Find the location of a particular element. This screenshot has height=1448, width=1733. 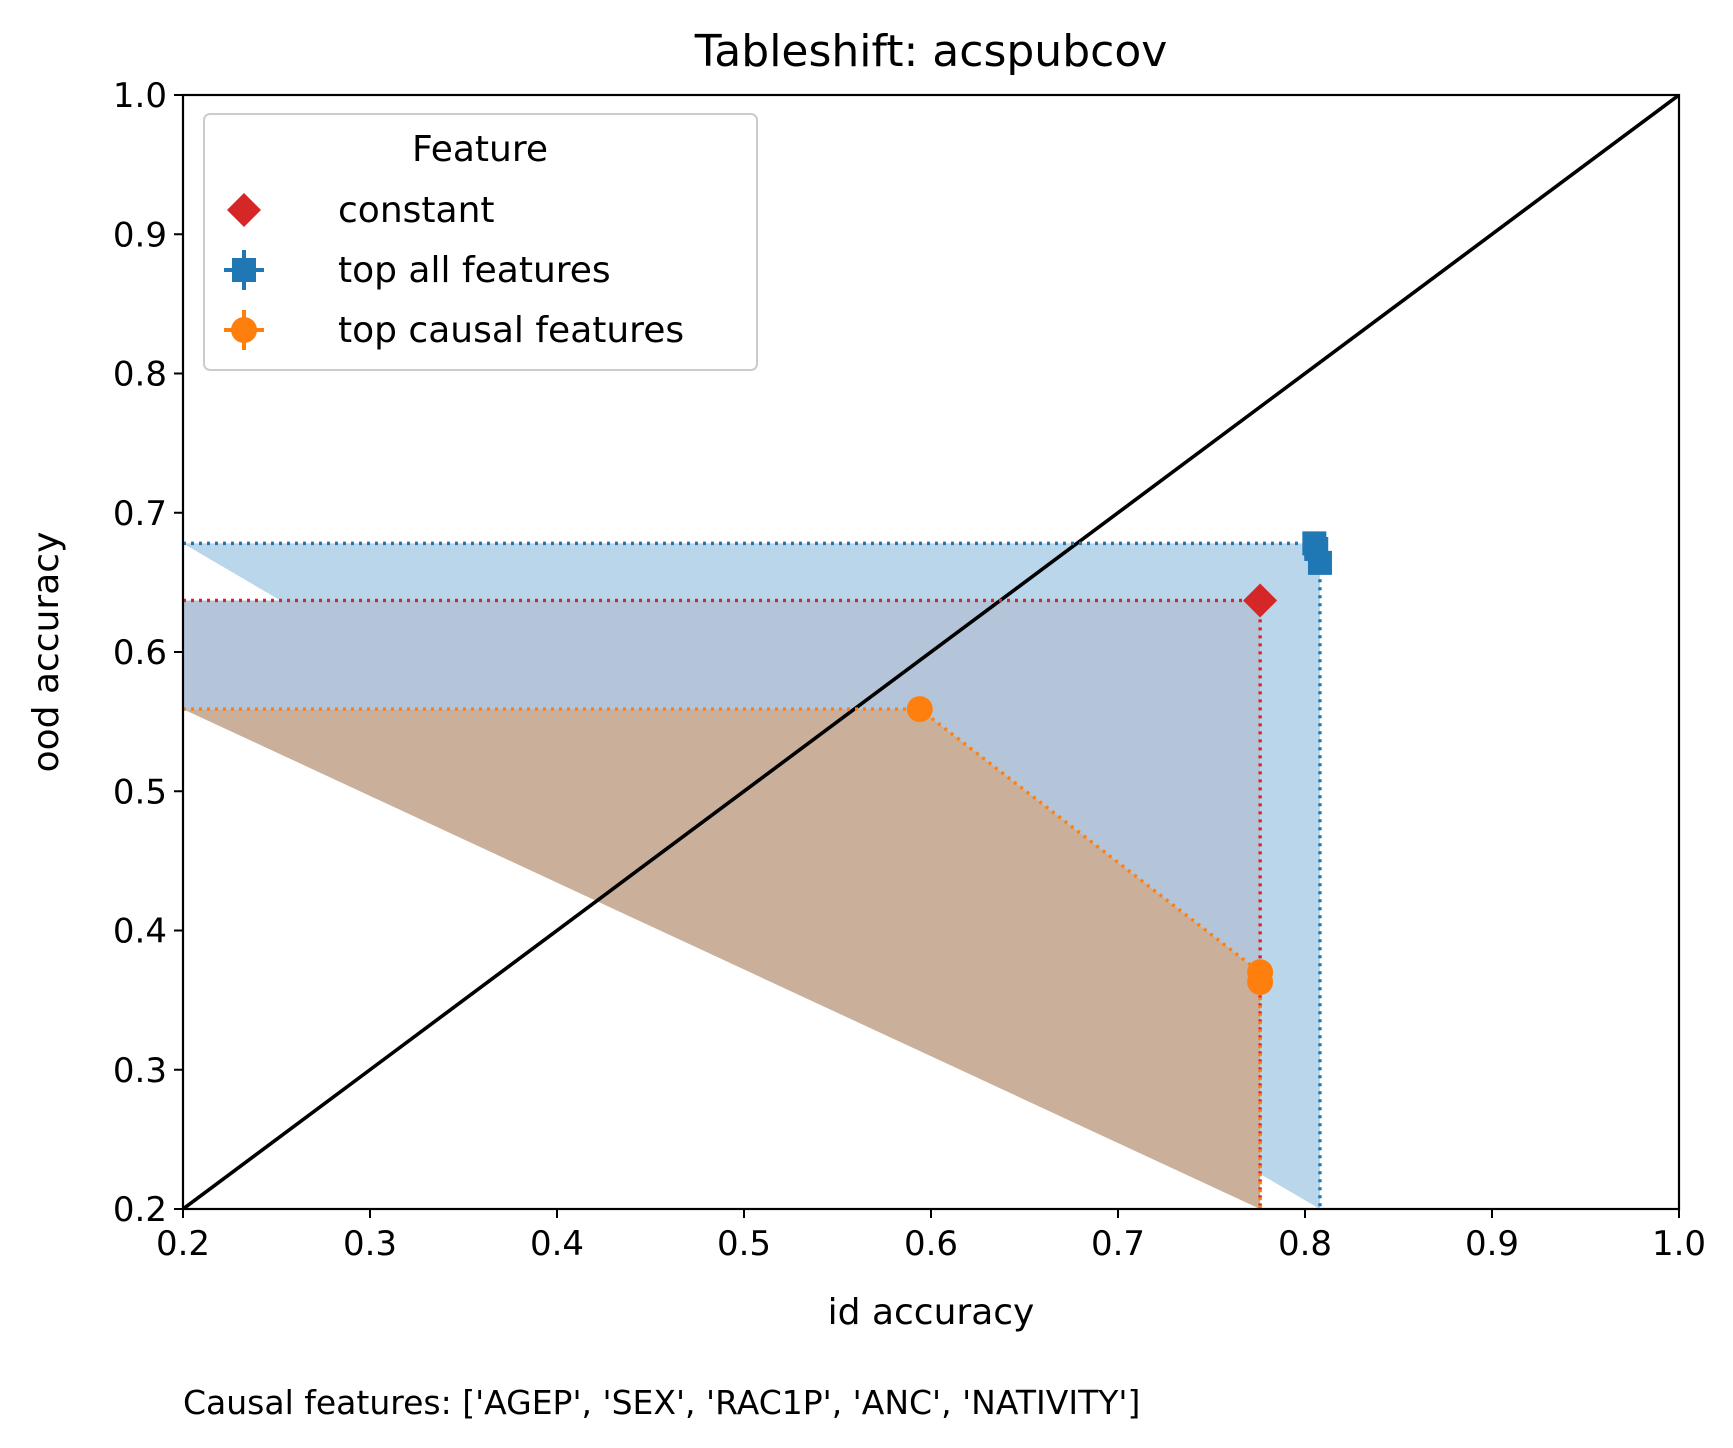

y-axis-label: ood accuracy is located at coordinates (46, 652).